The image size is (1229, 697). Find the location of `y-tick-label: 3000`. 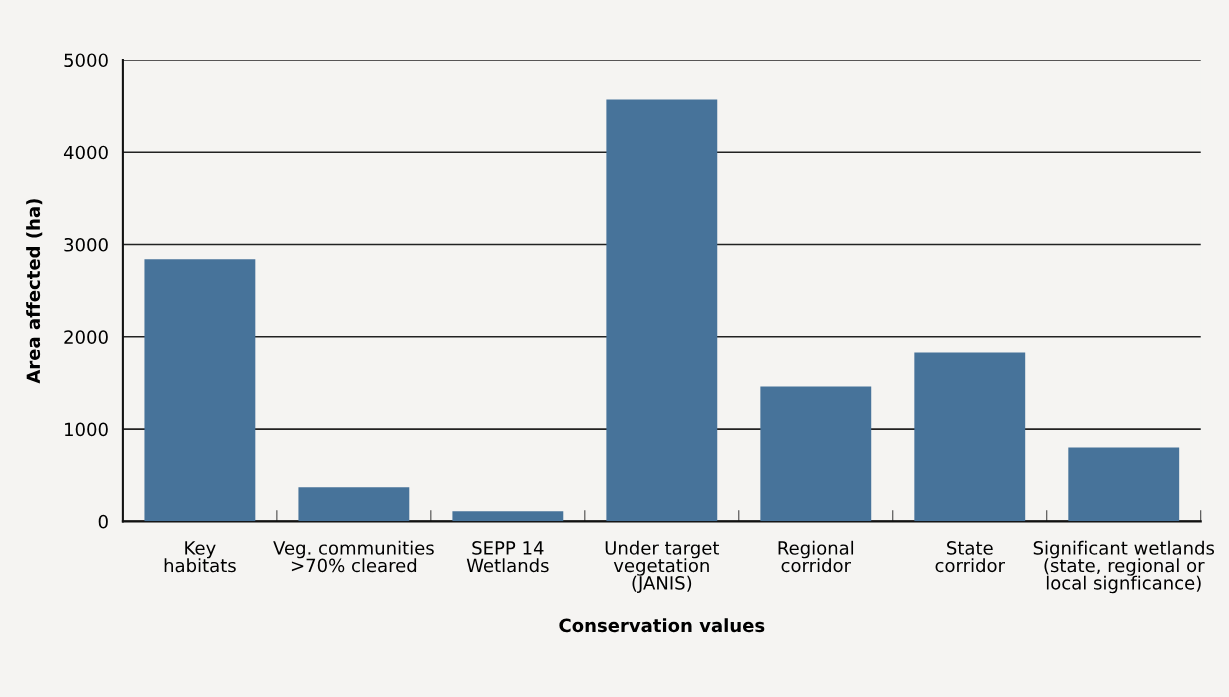

y-tick-label: 3000 is located at coordinates (86, 244).